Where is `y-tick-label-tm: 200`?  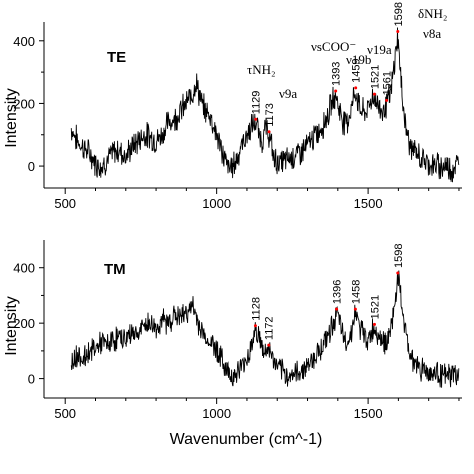 y-tick-label-tm: 200 is located at coordinates (24, 323).